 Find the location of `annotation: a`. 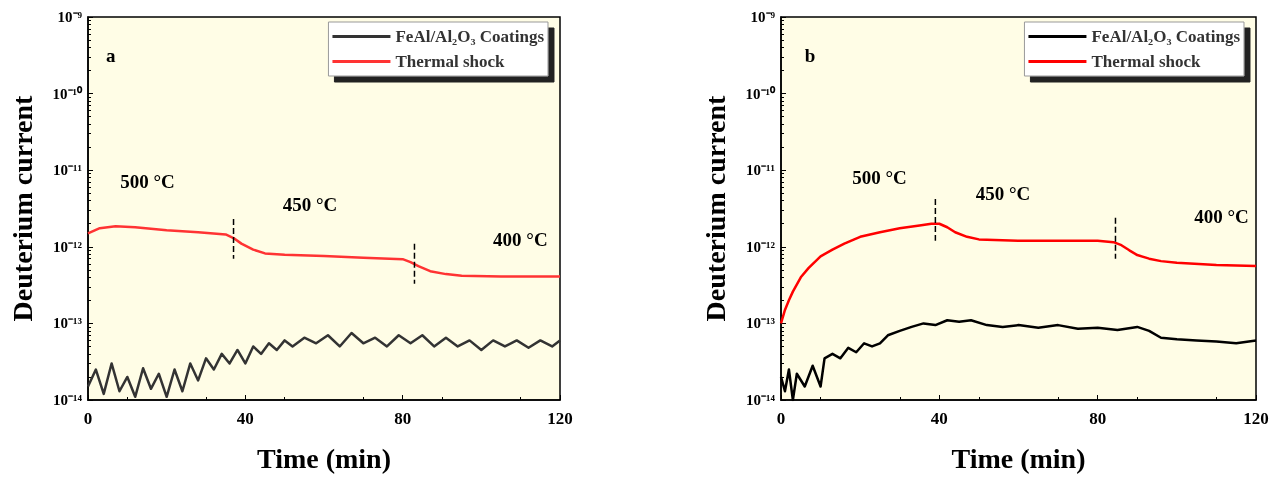

annotation: a is located at coordinates (110, 55).